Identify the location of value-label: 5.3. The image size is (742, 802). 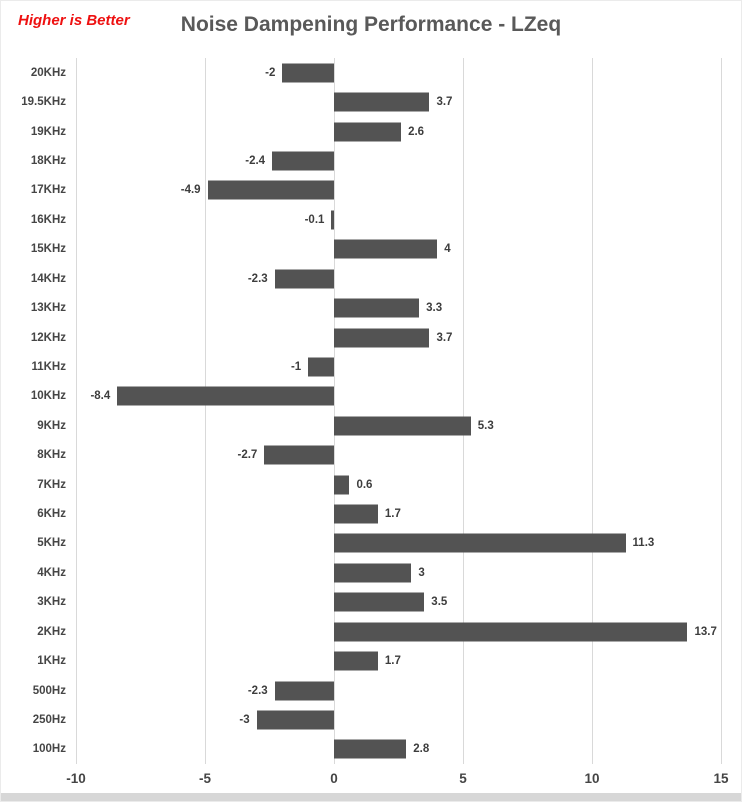
(485, 425).